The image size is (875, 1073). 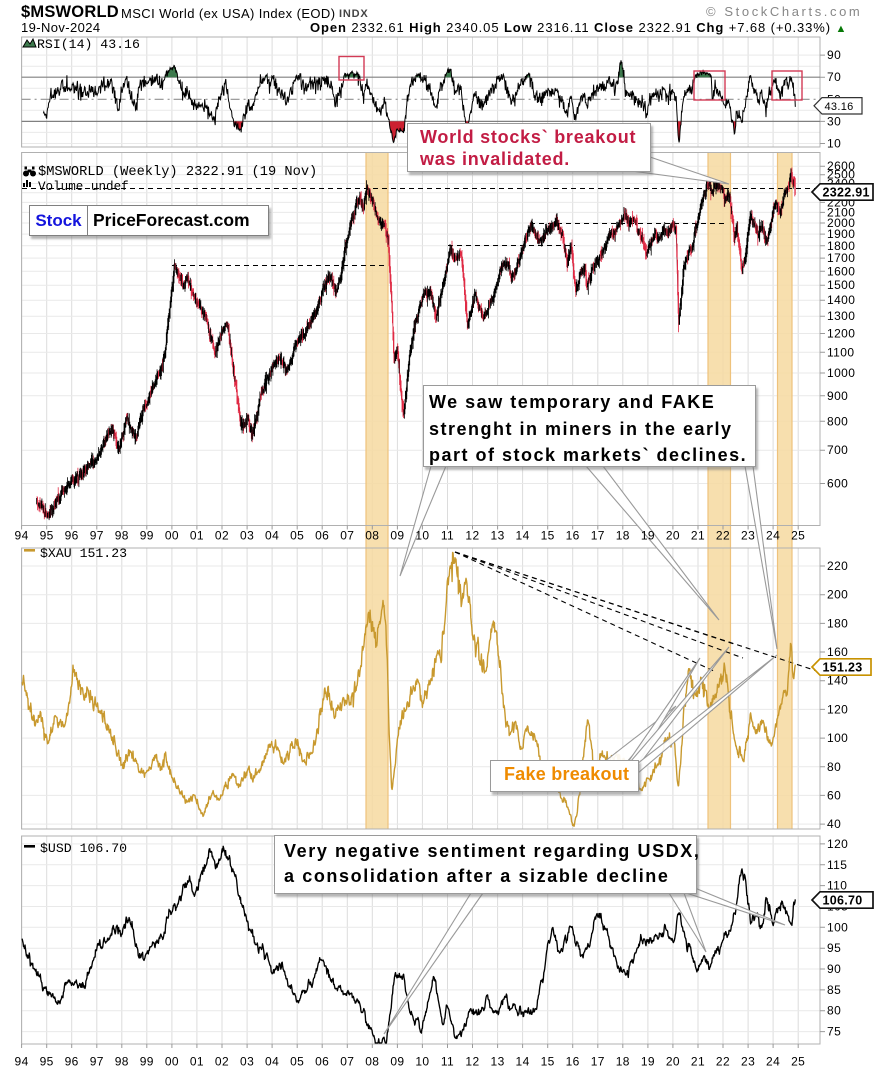 I want to click on svg-text: 140, so click(x=837, y=681).